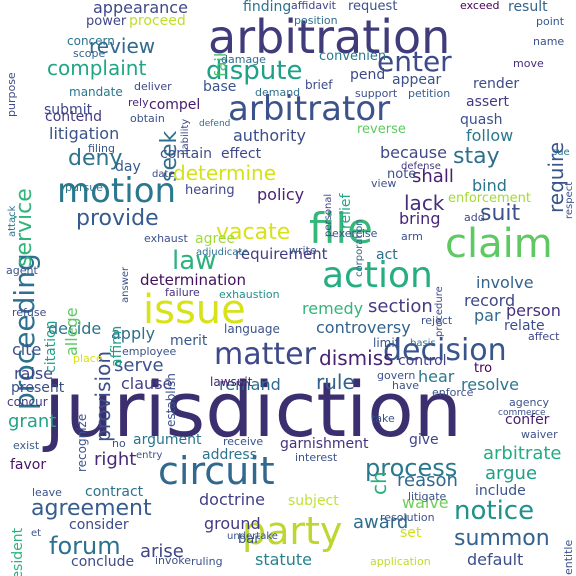 The height and width of the screenshot is (576, 576). What do you see at coordinates (400, 561) in the screenshot?
I see `word-application: application` at bounding box center [400, 561].